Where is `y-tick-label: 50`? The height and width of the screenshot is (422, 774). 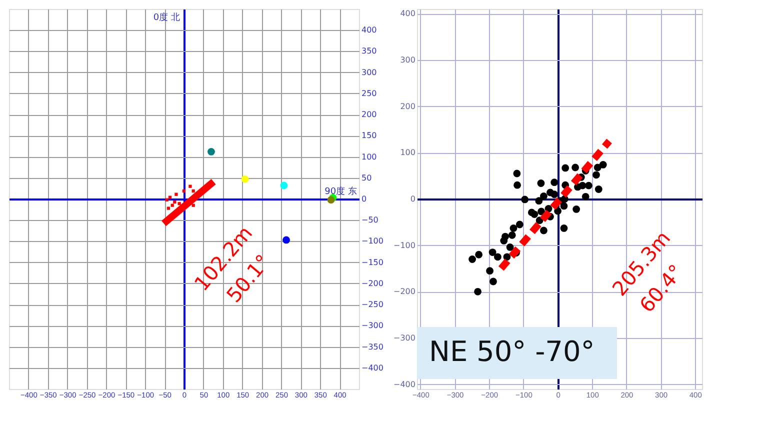
y-tick-label: 50 is located at coordinates (367, 177).